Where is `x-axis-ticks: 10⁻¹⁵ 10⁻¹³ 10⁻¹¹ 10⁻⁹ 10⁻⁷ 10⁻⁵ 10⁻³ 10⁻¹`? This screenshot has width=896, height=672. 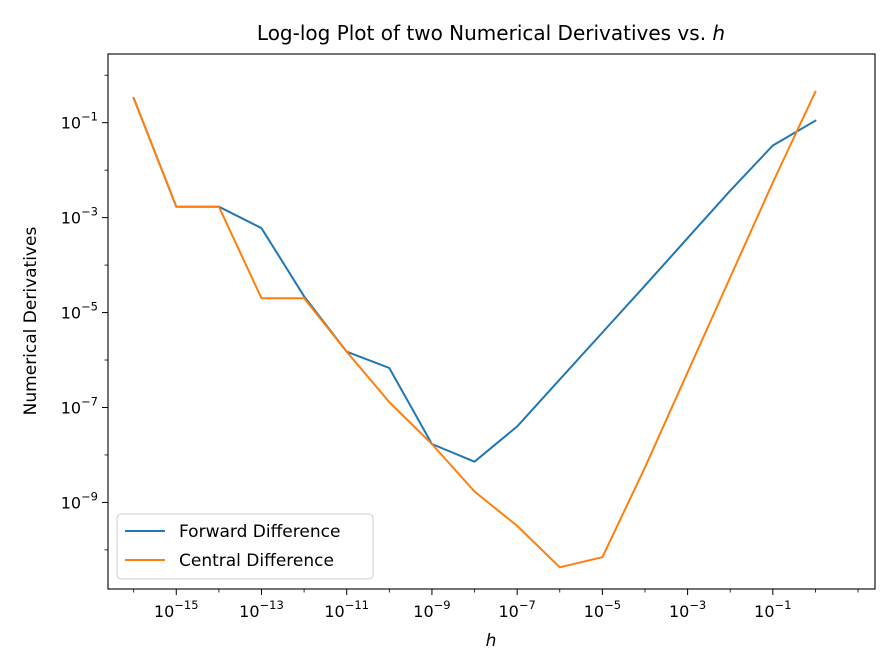
x-axis-ticks: 10⁻¹⁵ 10⁻¹³ 10⁻¹¹ 10⁻⁹ 10⁻⁷ 10⁻⁵ 10⁻³ 10⁻¹ is located at coordinates (496, 605).